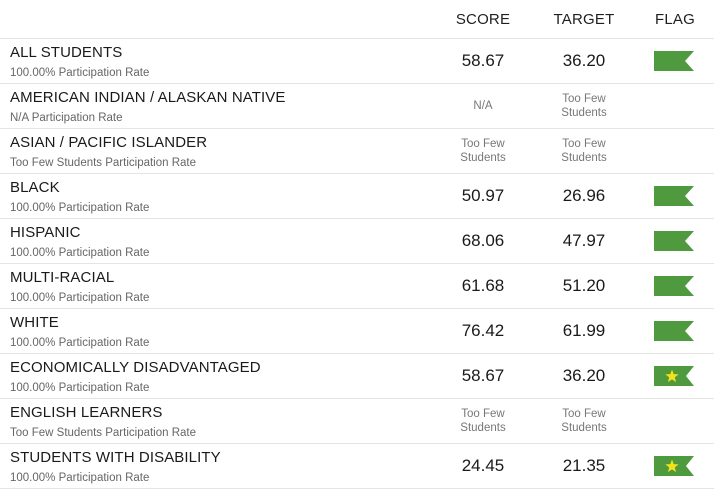 The image size is (724, 500). Describe the element at coordinates (62, 277) in the screenshot. I see `student-group-name: MULTI-RACIAL` at that location.